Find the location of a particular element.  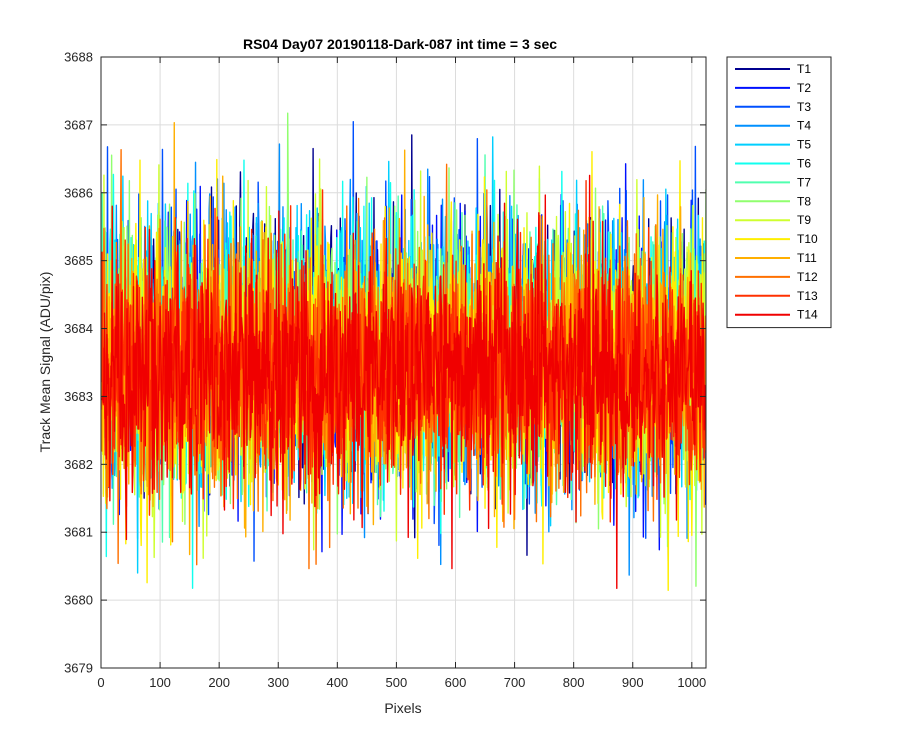

y-tick-label: 3680 is located at coordinates (78, 600).